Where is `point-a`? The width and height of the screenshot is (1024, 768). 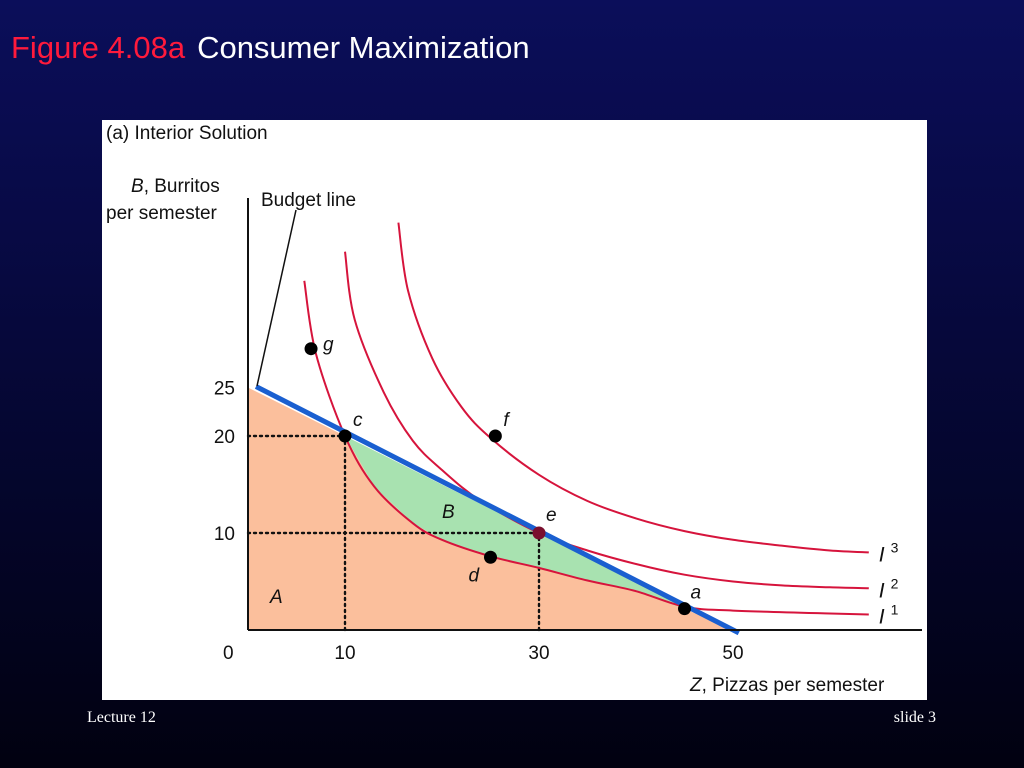 point-a is located at coordinates (684, 609).